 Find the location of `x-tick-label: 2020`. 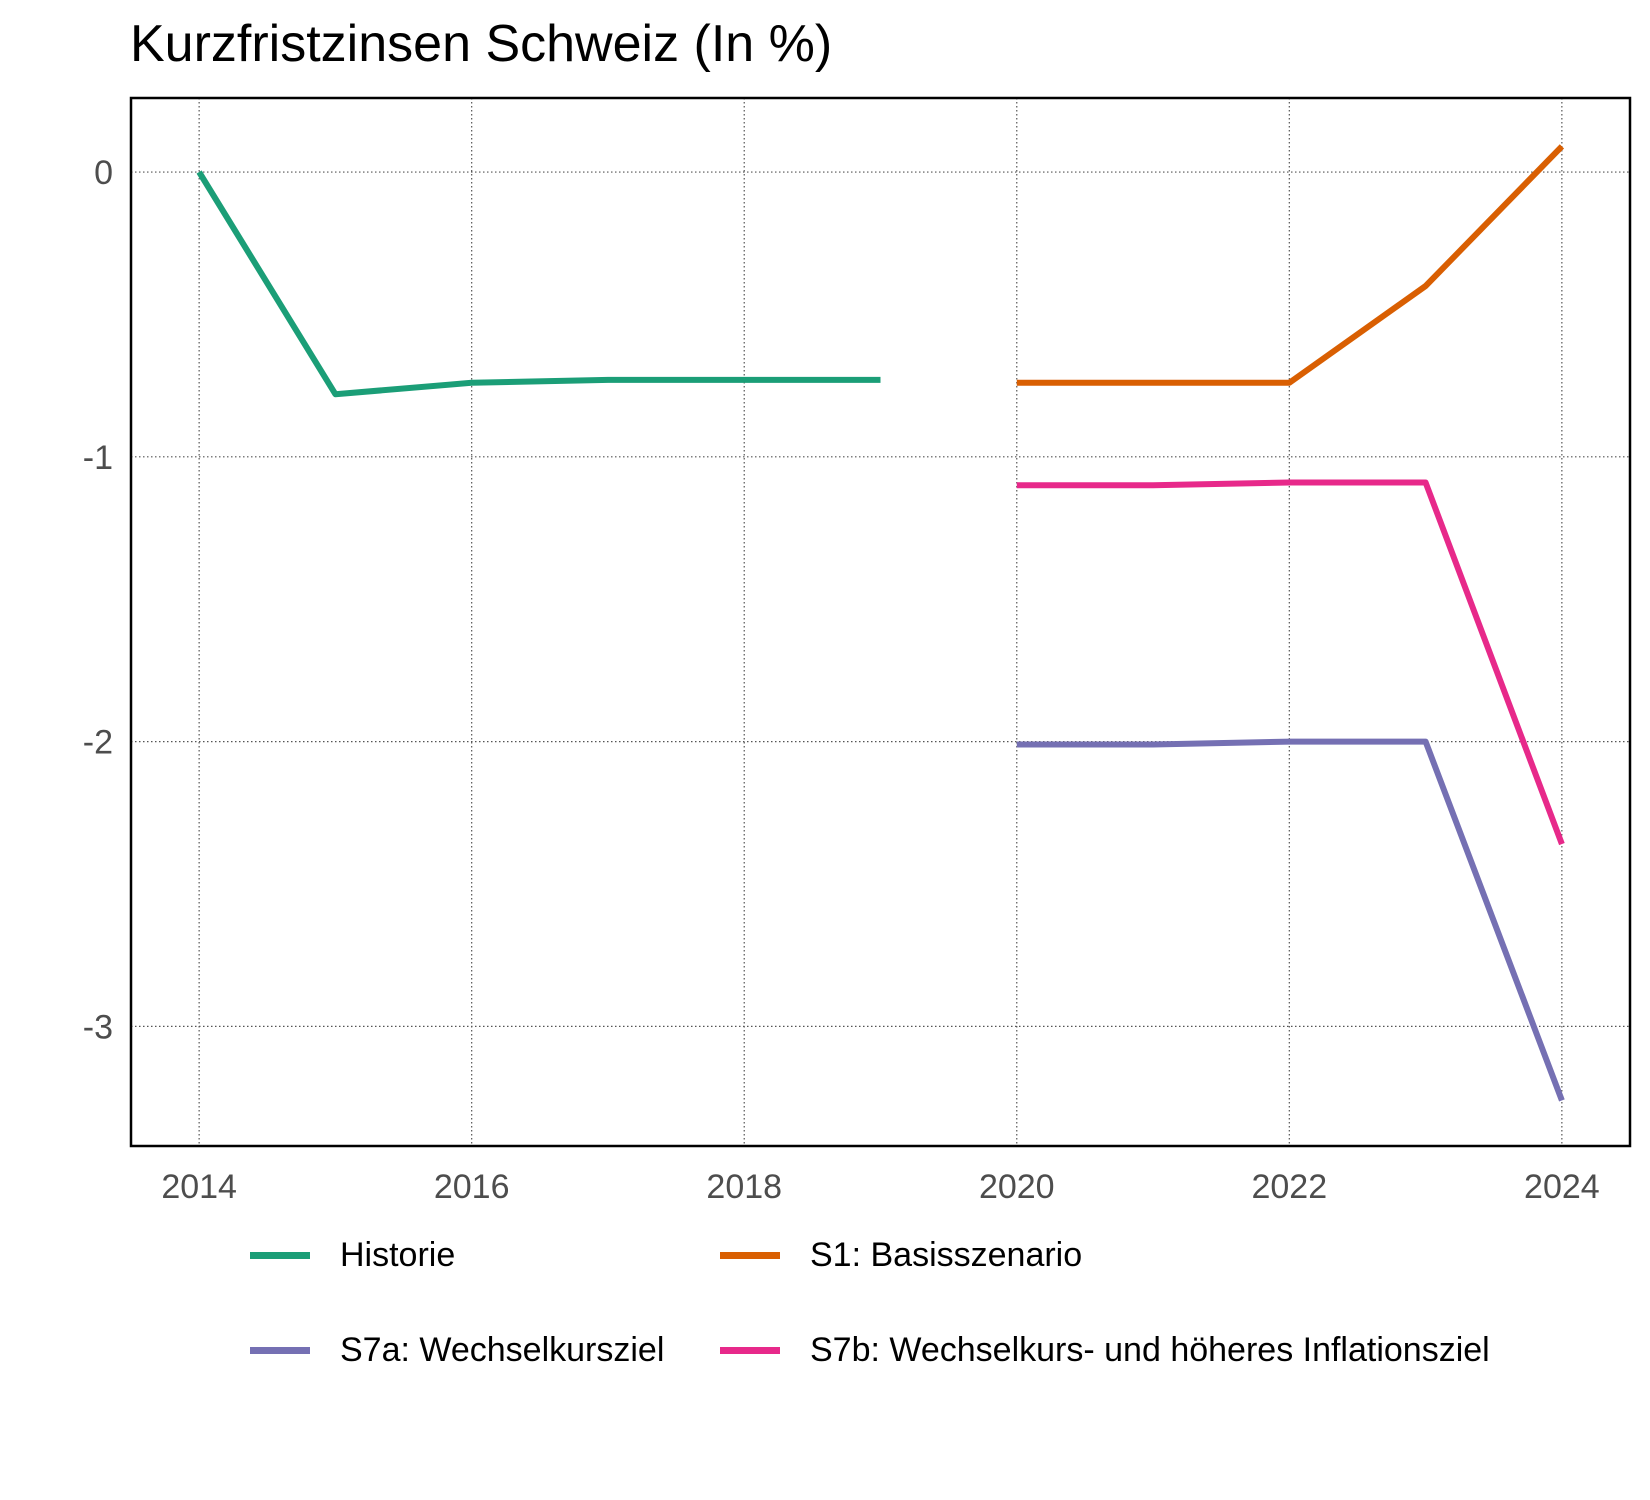

x-tick-label: 2020 is located at coordinates (1017, 1187).